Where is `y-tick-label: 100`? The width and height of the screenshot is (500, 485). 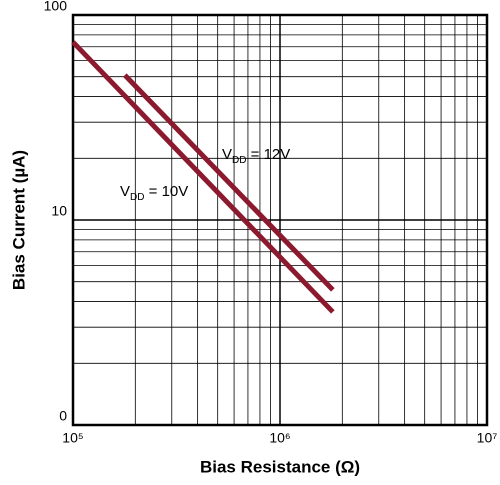
y-tick-label: 100 is located at coordinates (56, 7).